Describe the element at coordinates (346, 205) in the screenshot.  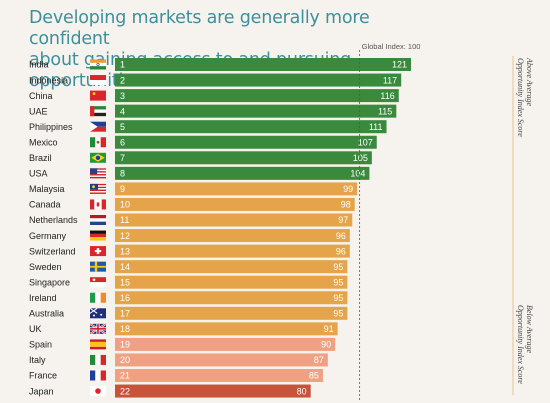
I see `value-label: 98` at that location.